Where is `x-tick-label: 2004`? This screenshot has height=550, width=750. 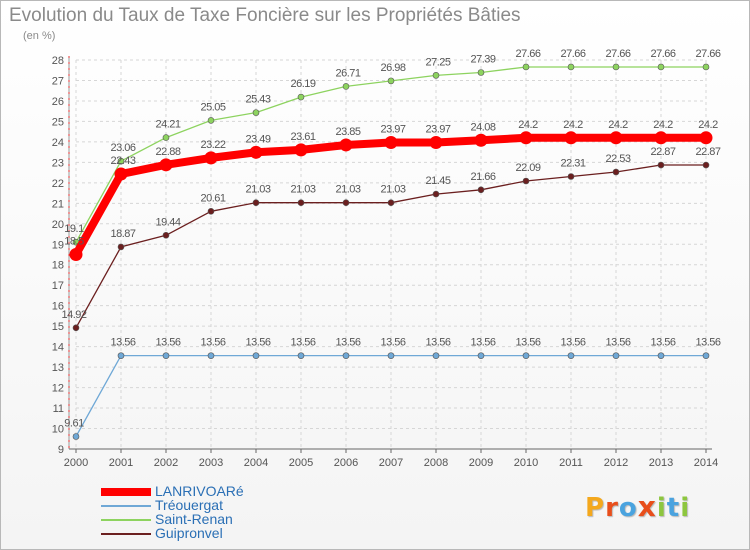 x-tick-label: 2004 is located at coordinates (256, 463).